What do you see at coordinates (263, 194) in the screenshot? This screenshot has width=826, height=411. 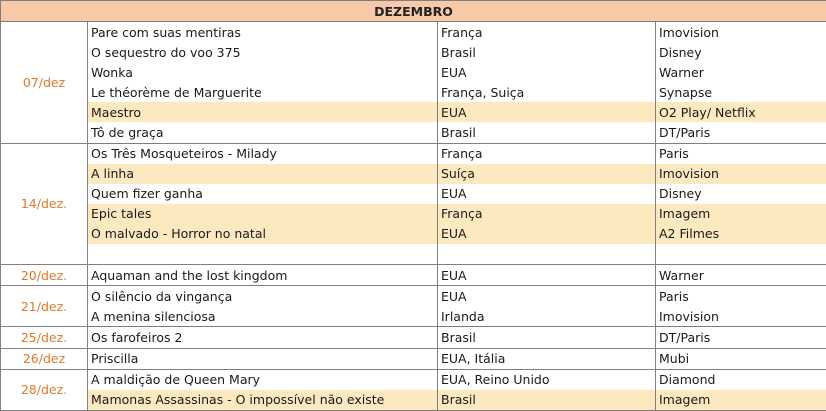 I see `film-cell: Quem fizer ganha` at bounding box center [263, 194].